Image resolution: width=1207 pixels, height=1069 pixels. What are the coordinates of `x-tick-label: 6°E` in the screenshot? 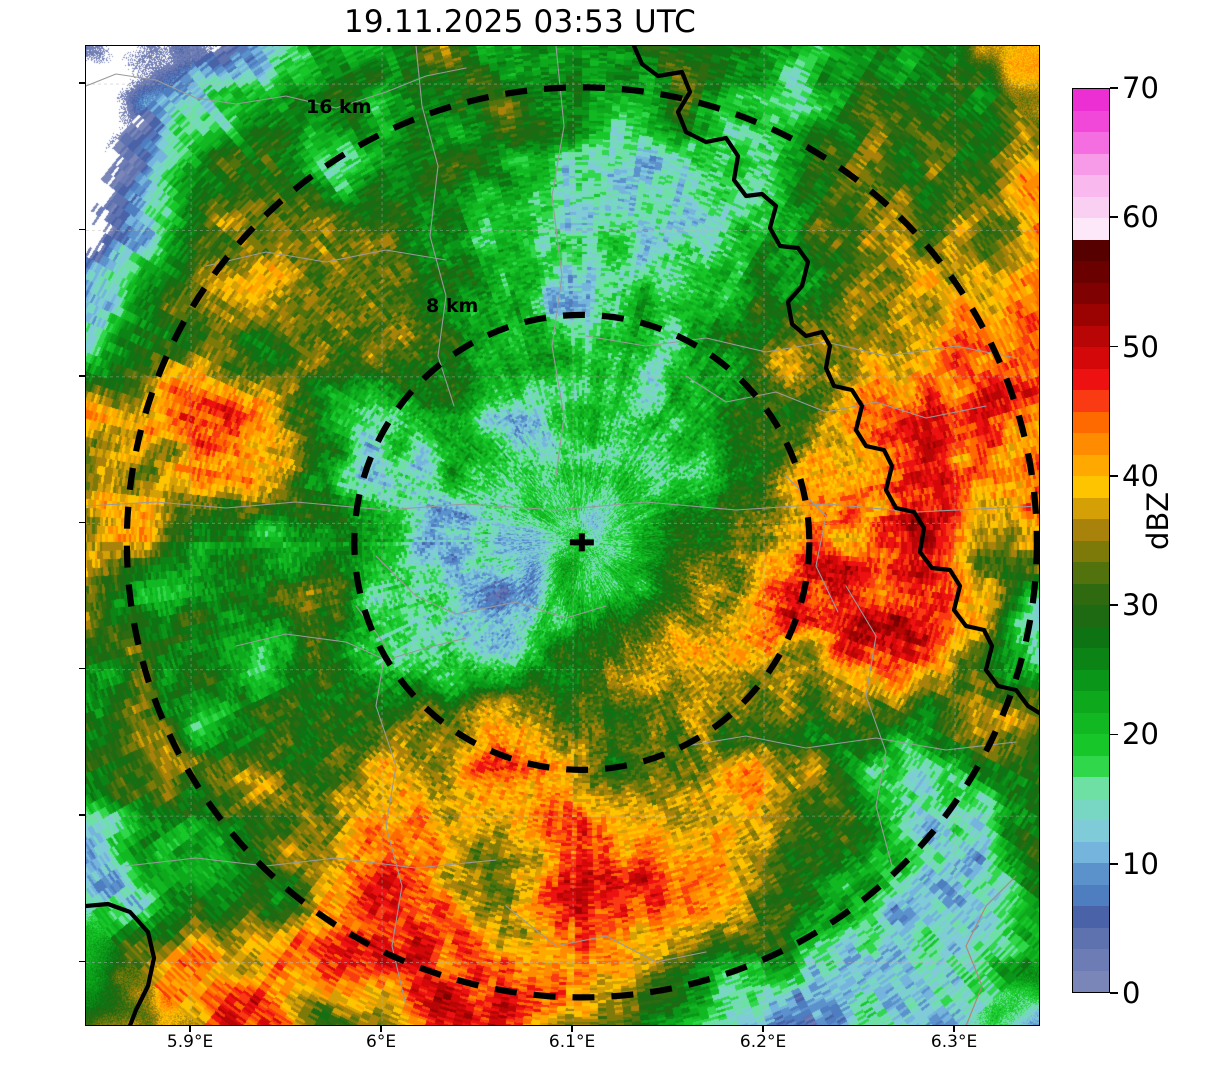 It's located at (381, 1042).